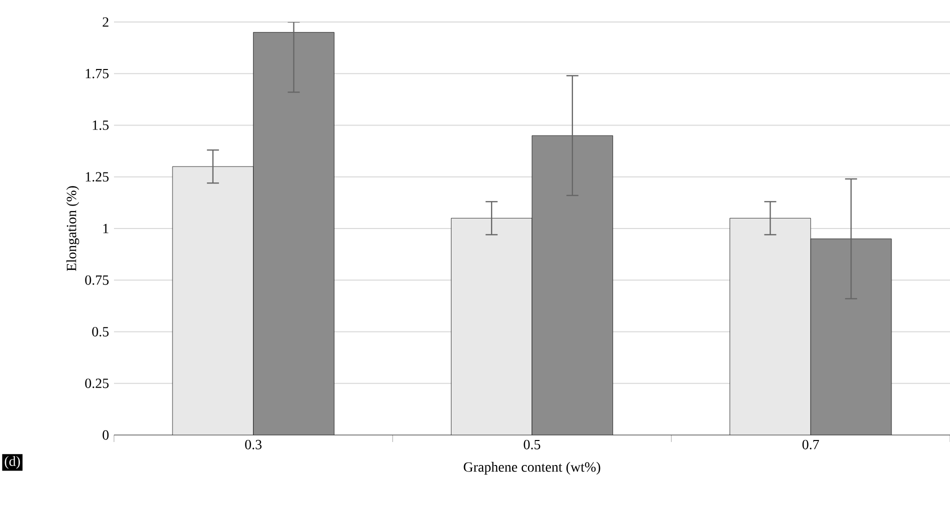  I want to click on y-tick-label: 0, so click(105, 435).